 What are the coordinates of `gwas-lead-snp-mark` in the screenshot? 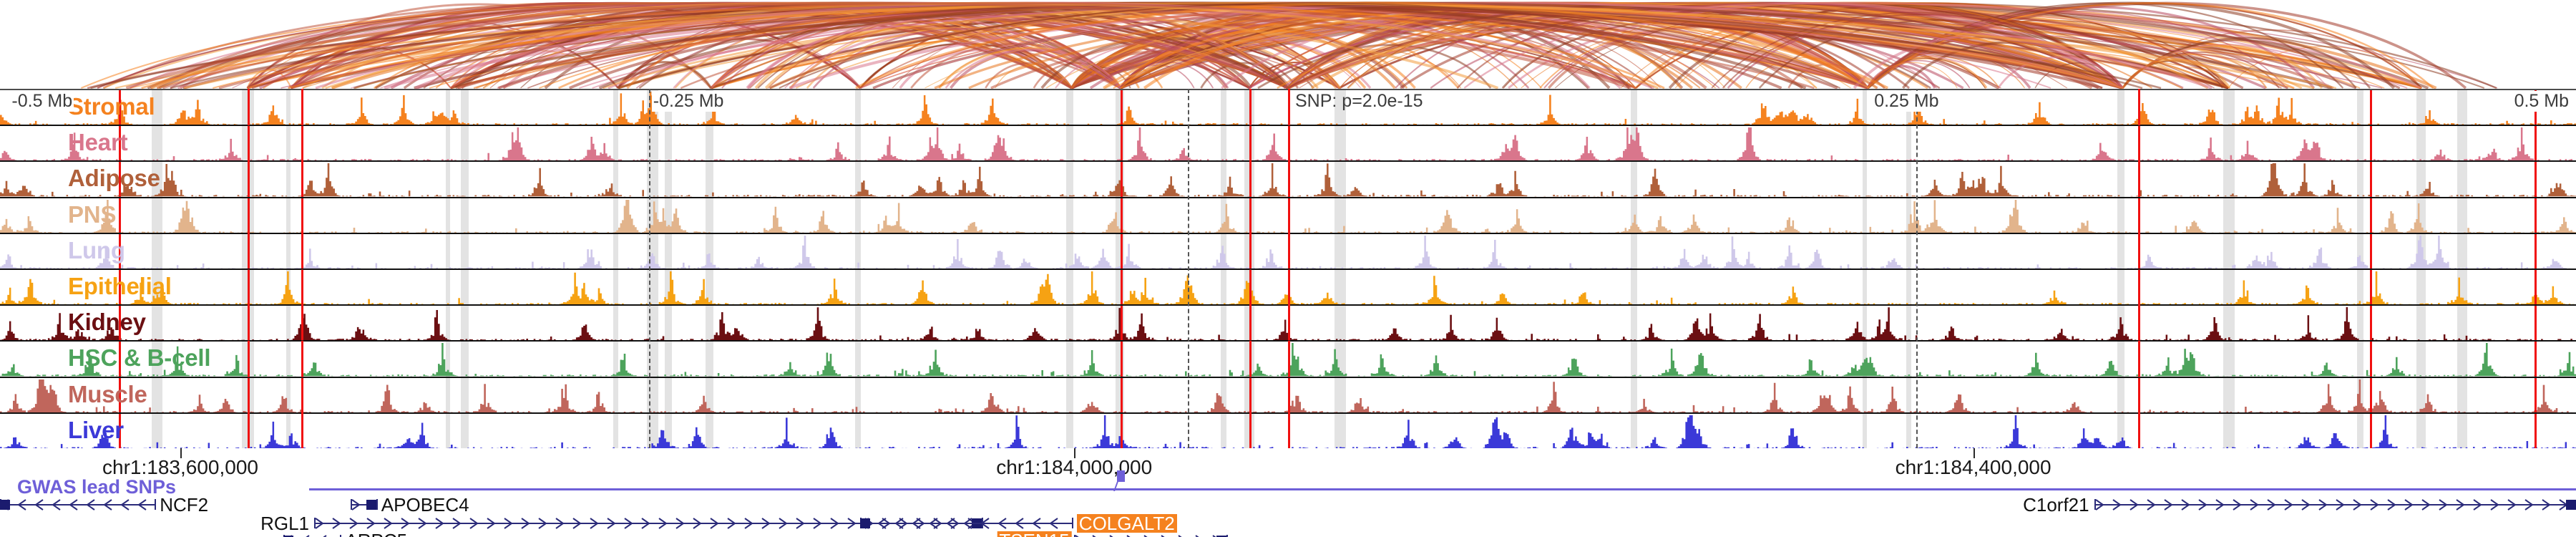 It's located at (1120, 476).